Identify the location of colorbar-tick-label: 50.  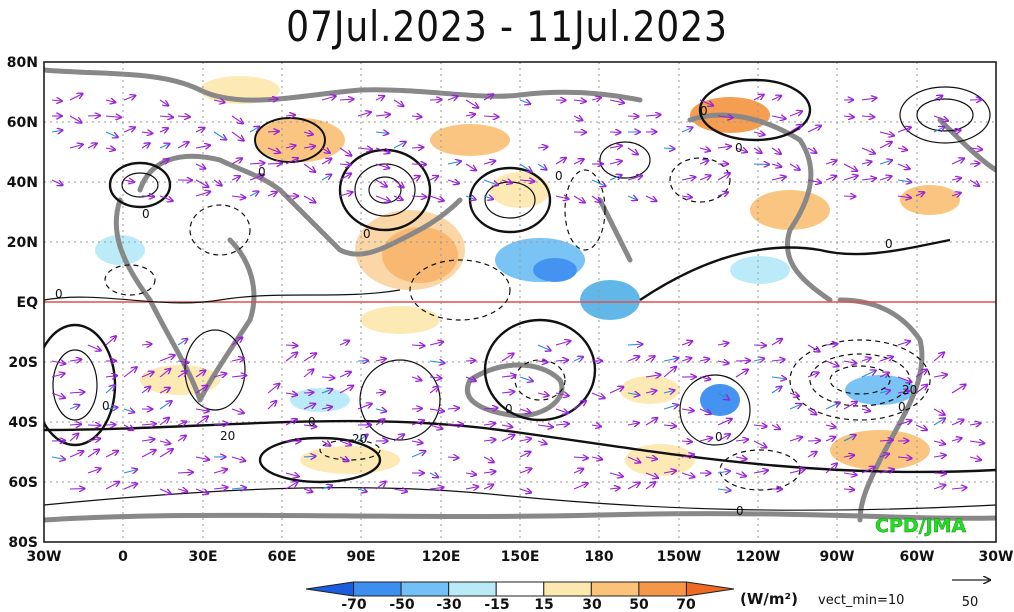
(639, 604).